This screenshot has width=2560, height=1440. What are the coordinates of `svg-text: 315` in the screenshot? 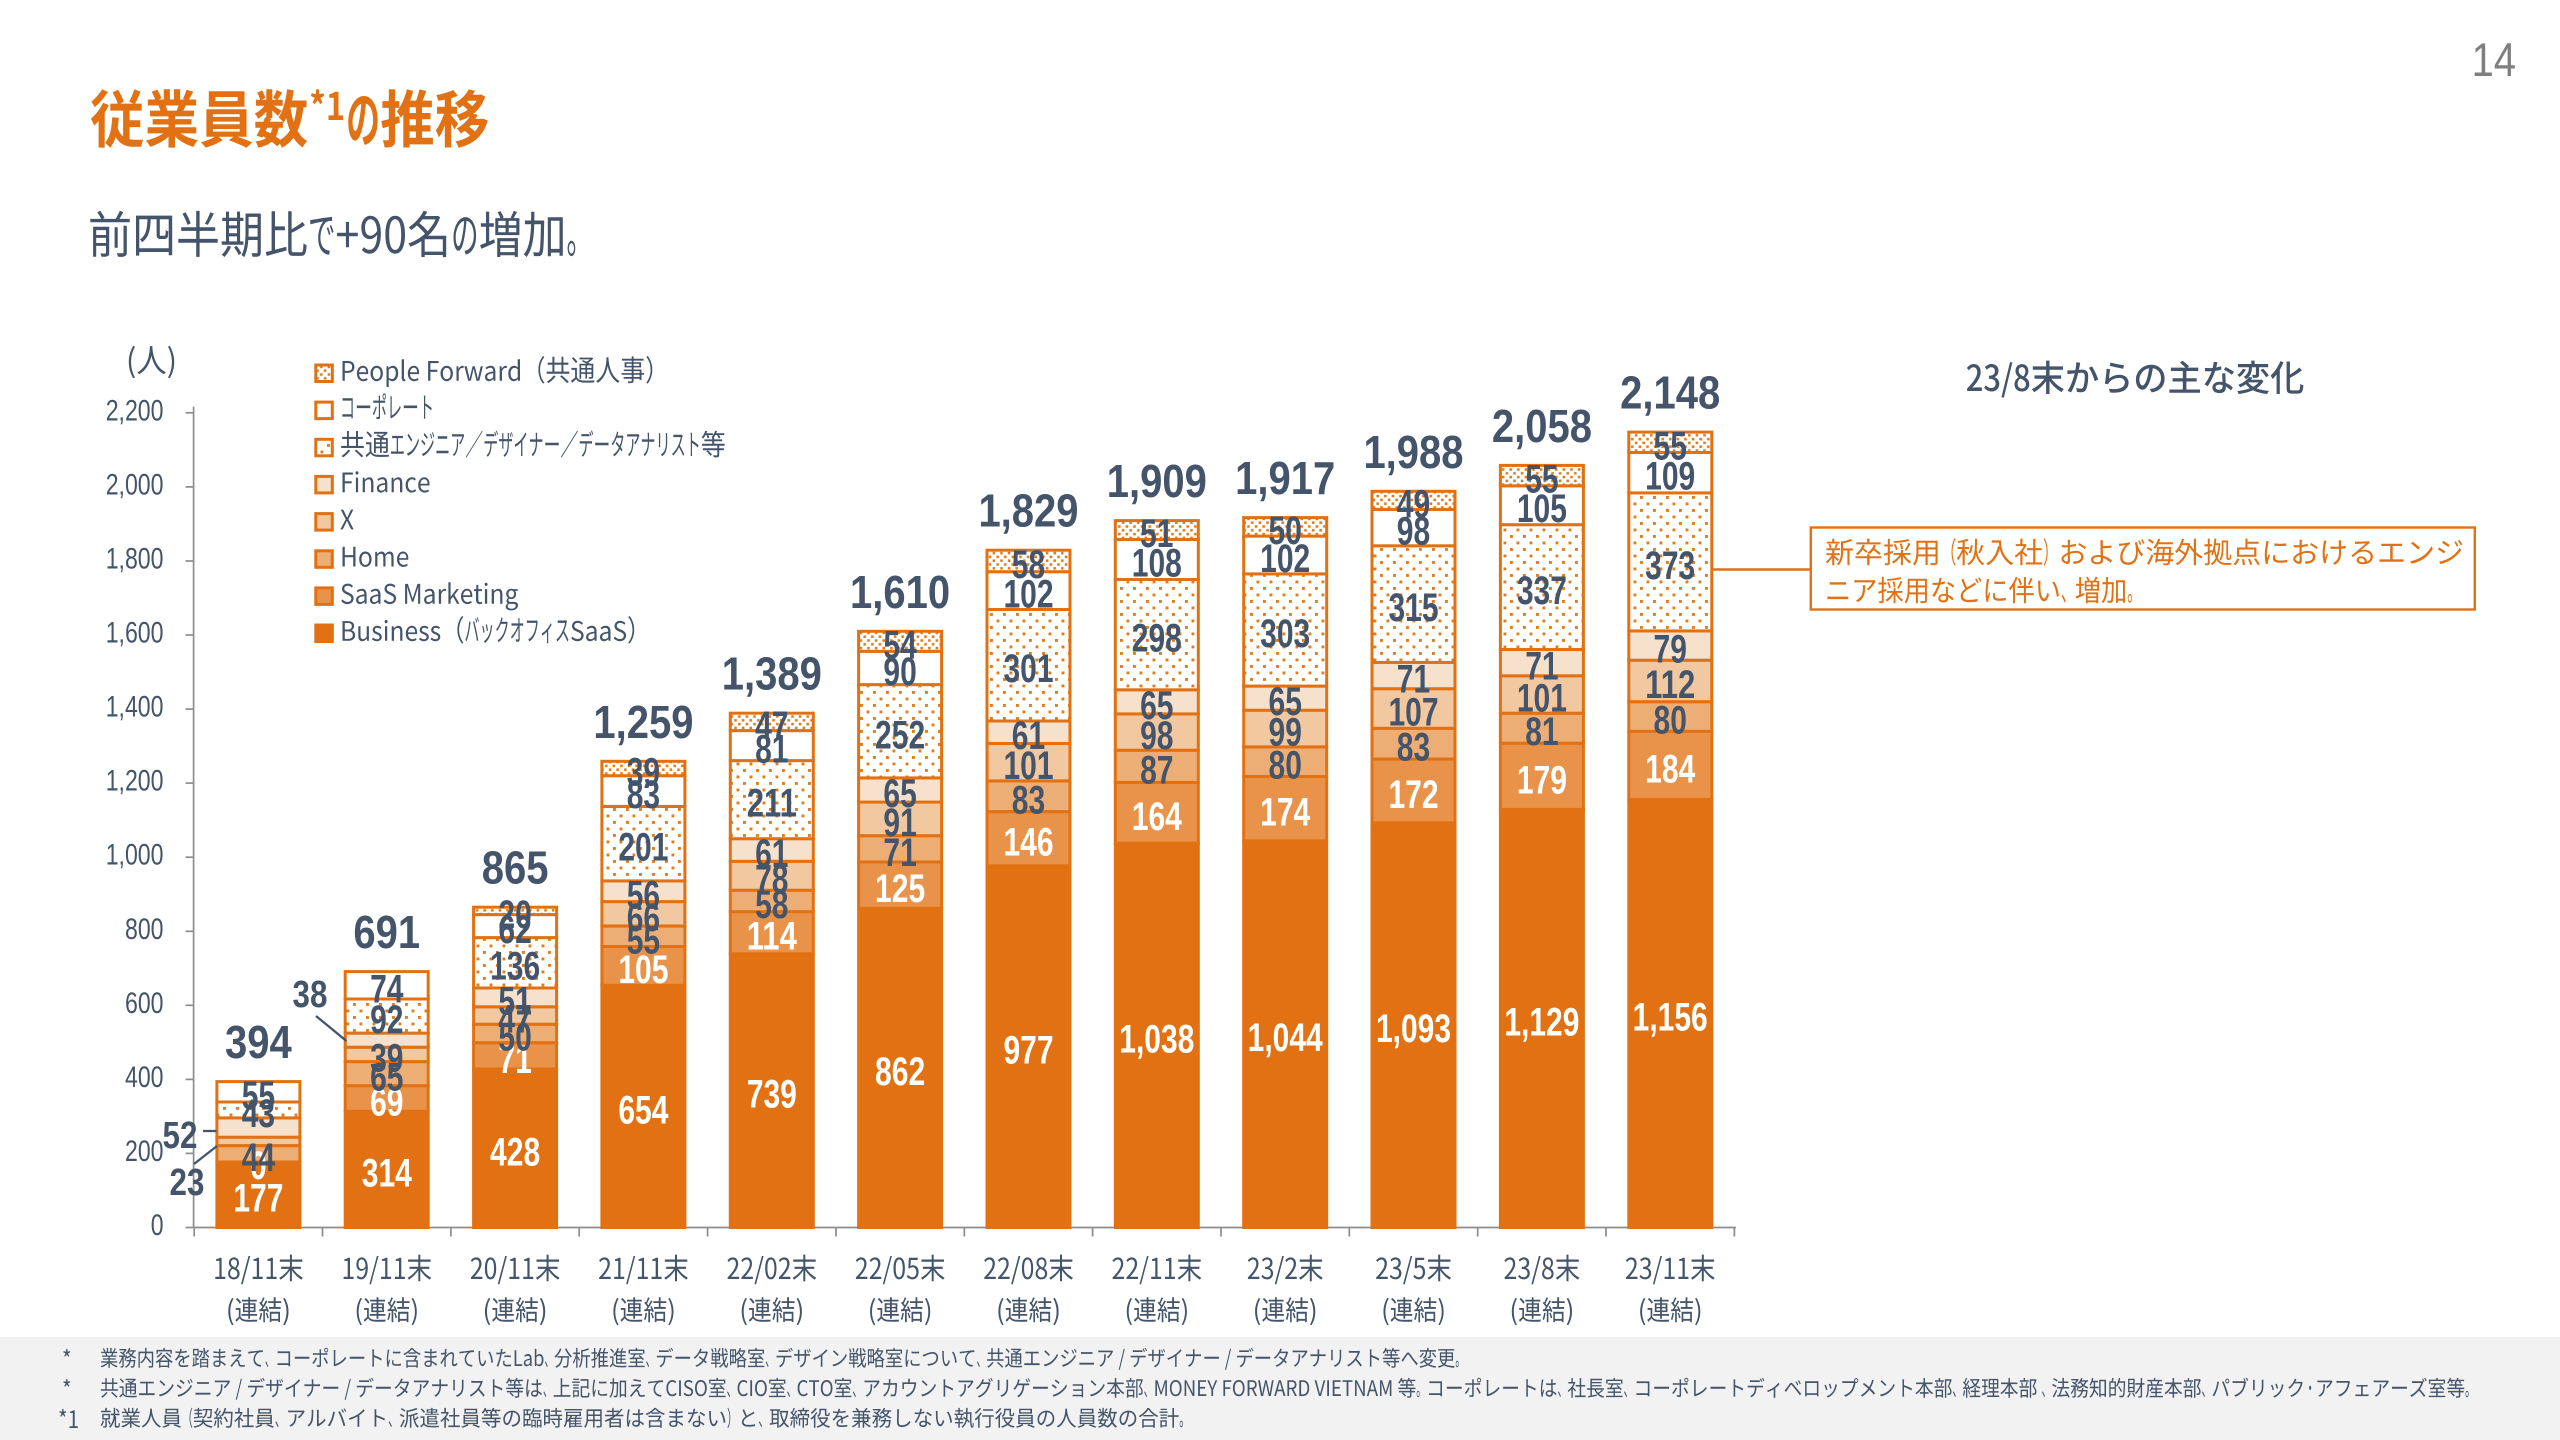 It's located at (1413, 608).